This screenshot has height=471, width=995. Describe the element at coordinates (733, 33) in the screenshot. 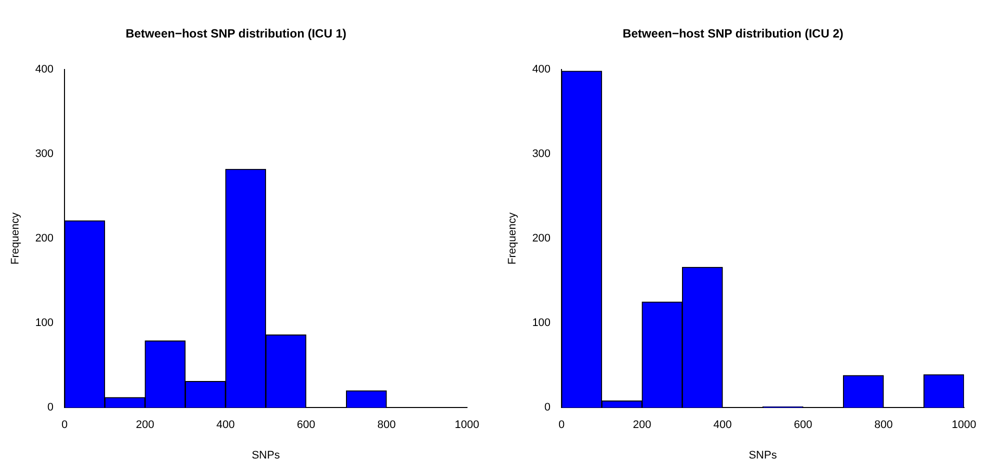

I see `chart-title: Between−host SNP distribution (ICU 2)` at that location.